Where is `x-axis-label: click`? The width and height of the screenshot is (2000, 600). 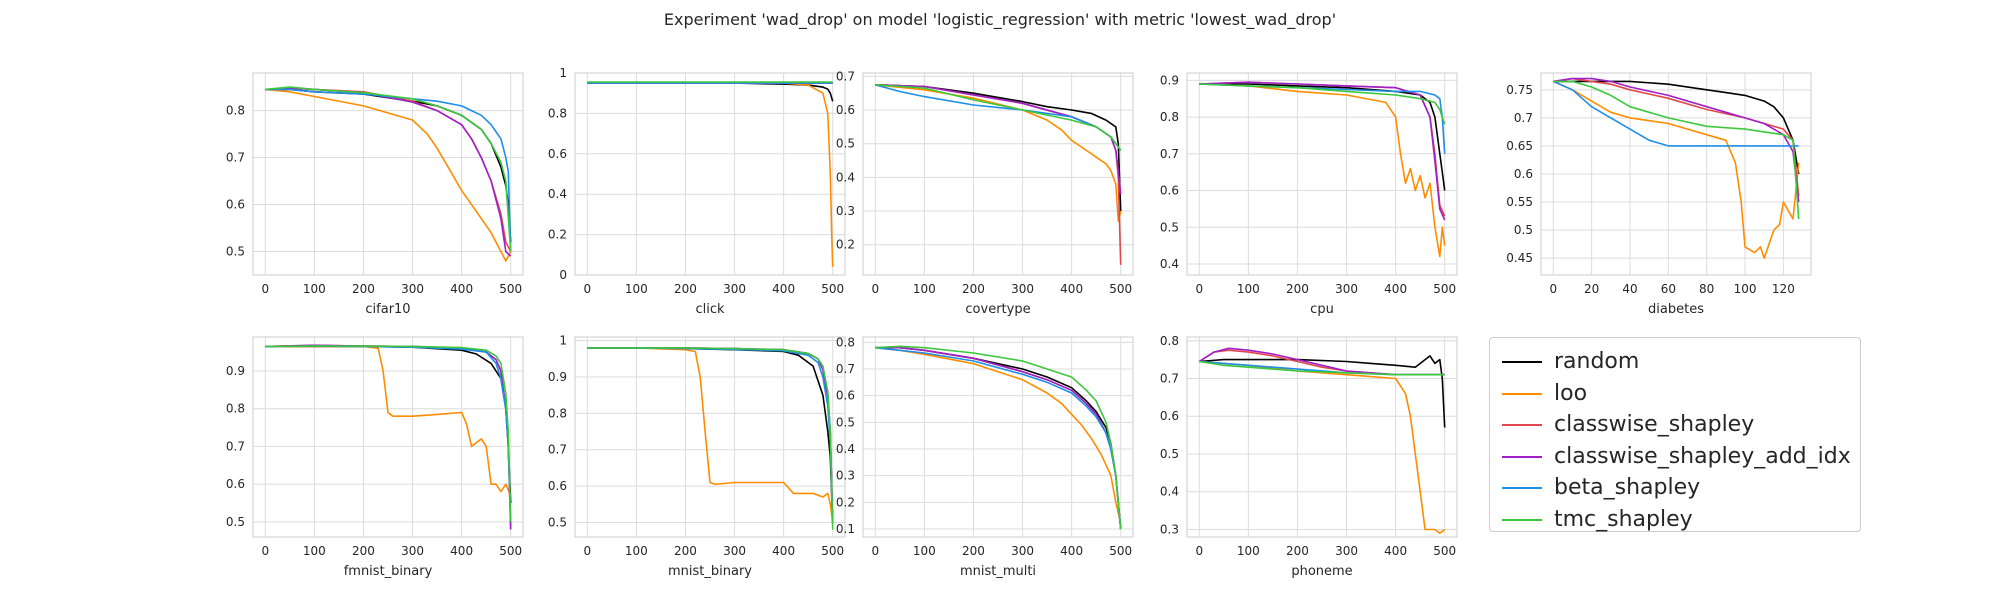 x-axis-label: click is located at coordinates (710, 309).